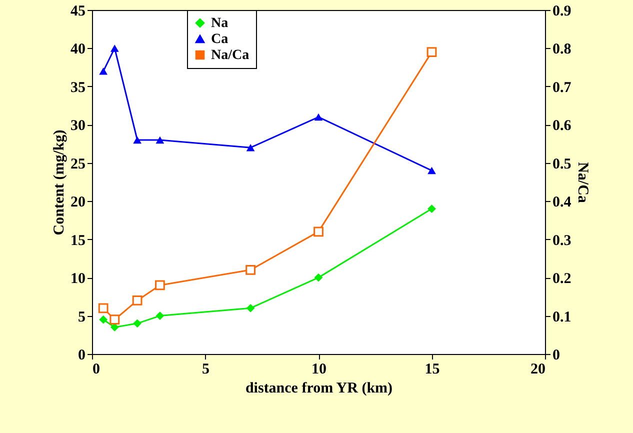 This screenshot has width=633, height=433. What do you see at coordinates (78, 88) in the screenshot?
I see `y-tick-label: 35` at bounding box center [78, 88].